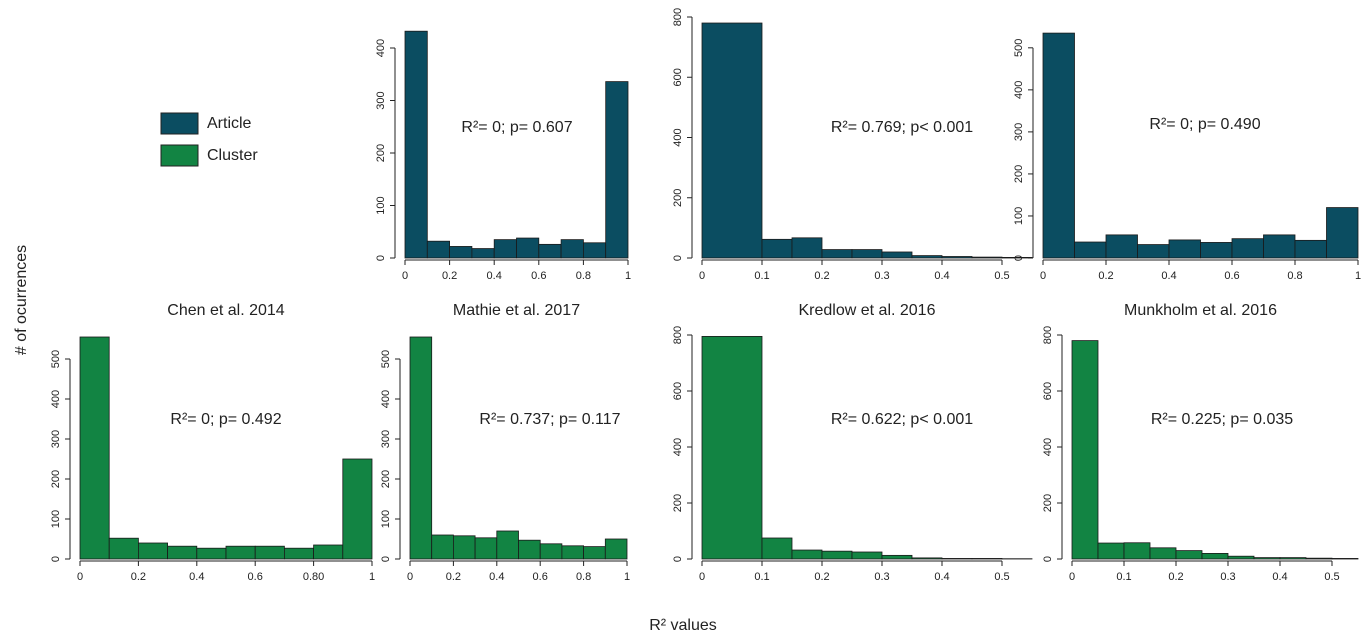 The image size is (1366, 636). I want to click on panel-title: Chen et al. 2014, so click(226, 310).